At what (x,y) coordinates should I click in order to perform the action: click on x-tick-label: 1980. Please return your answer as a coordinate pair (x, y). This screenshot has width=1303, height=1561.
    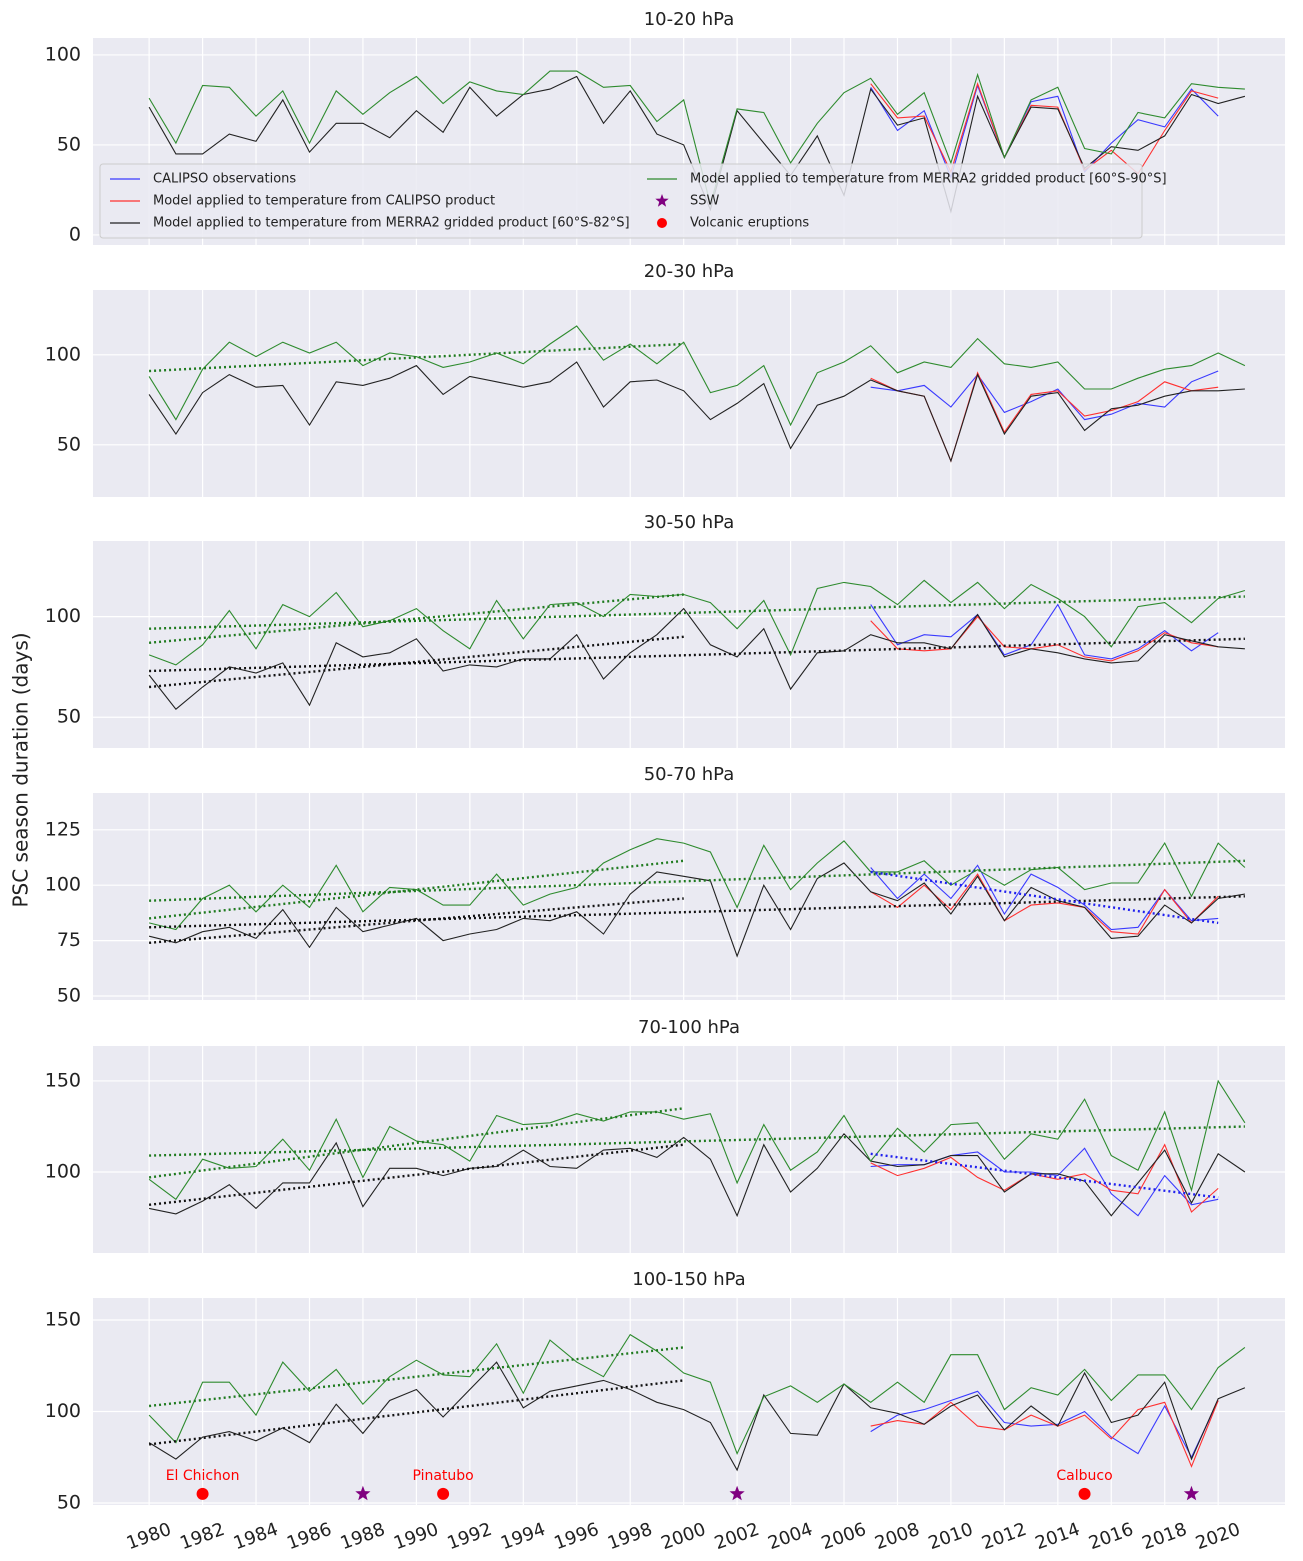
    Looking at the image, I should click on (149, 1536).